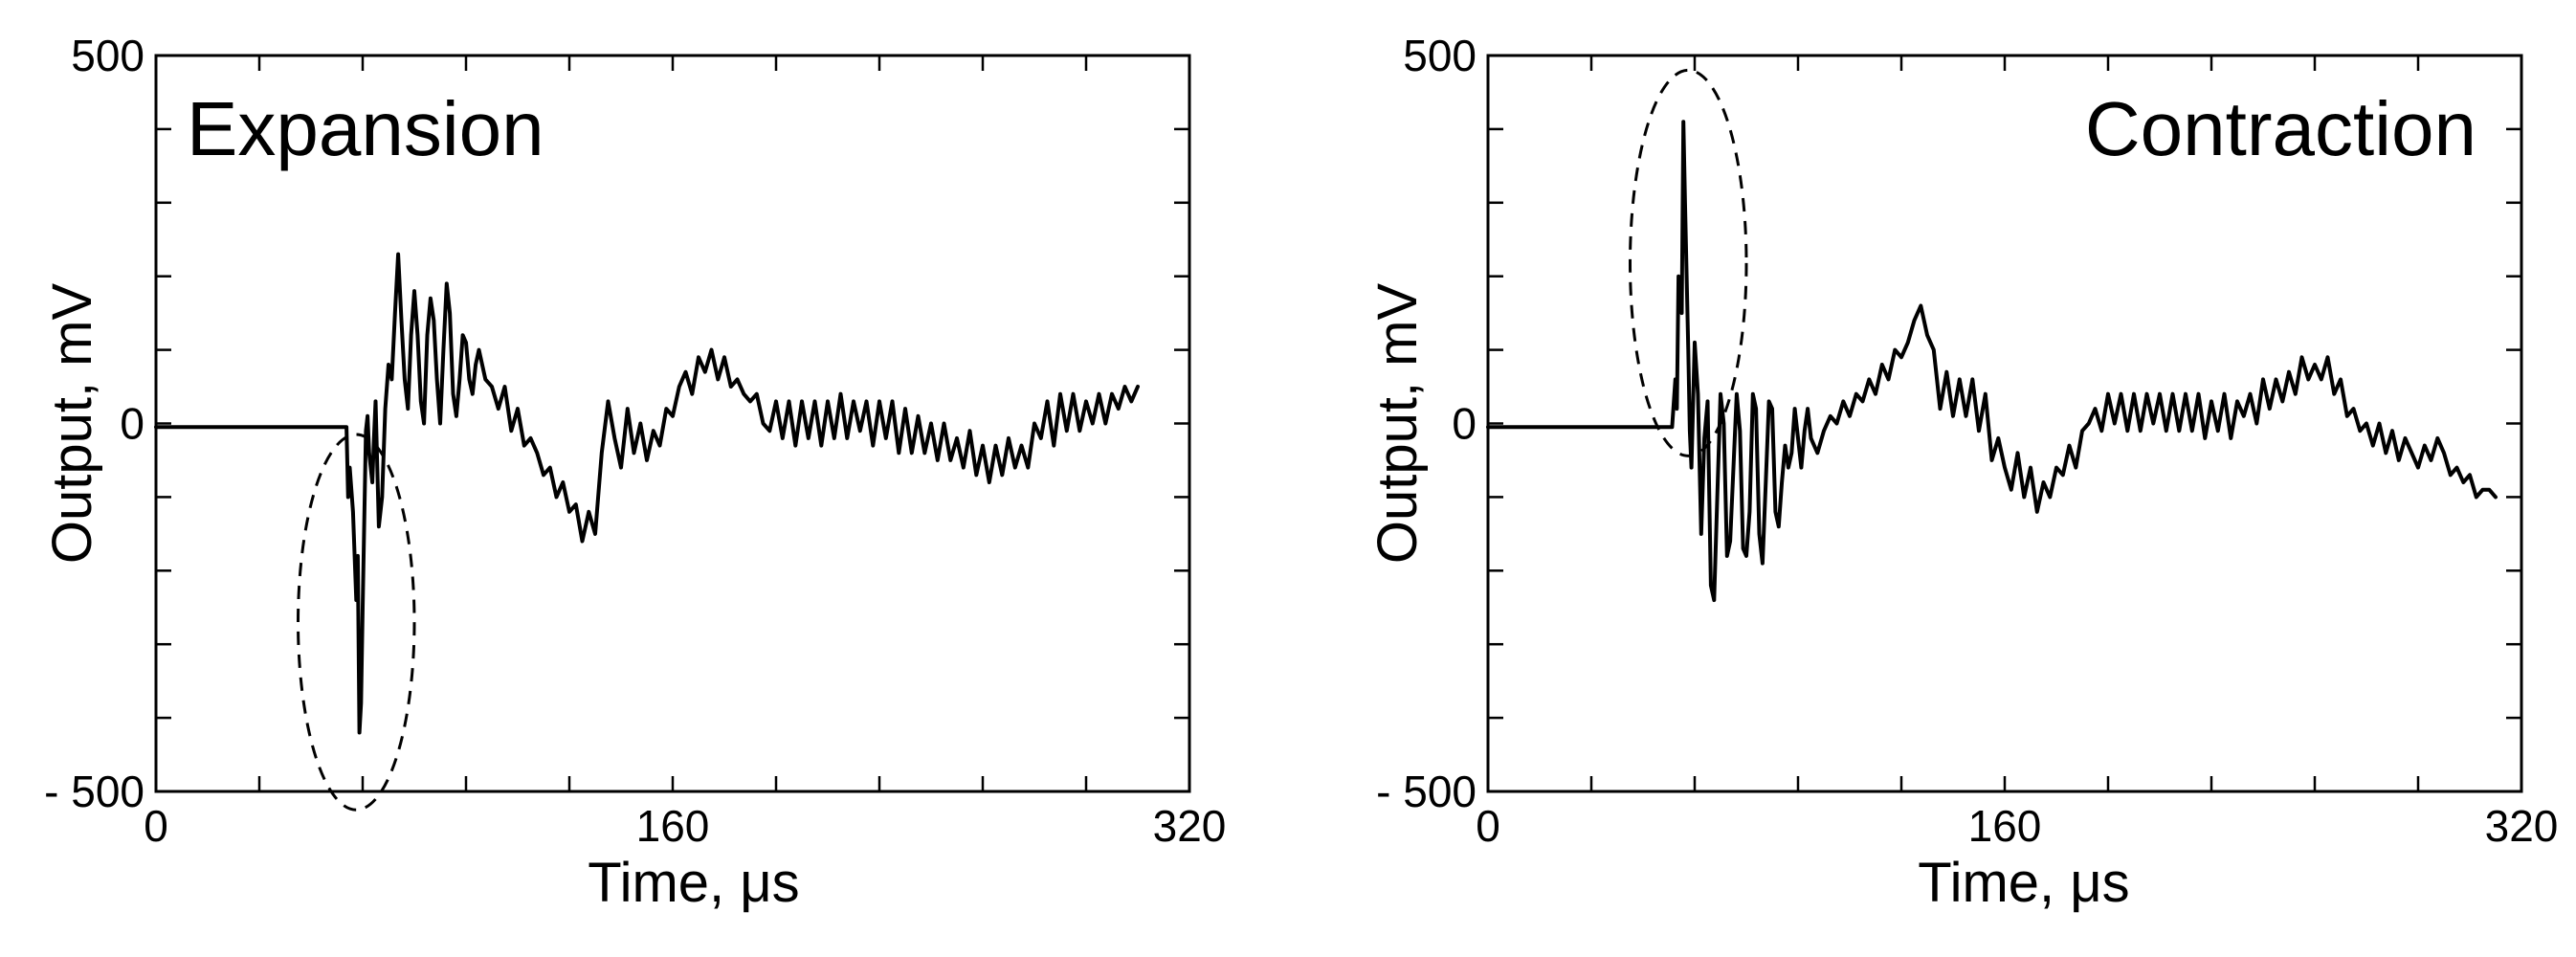 This screenshot has width=2576, height=957. I want to click on panel-label: Contraction, so click(2280, 128).